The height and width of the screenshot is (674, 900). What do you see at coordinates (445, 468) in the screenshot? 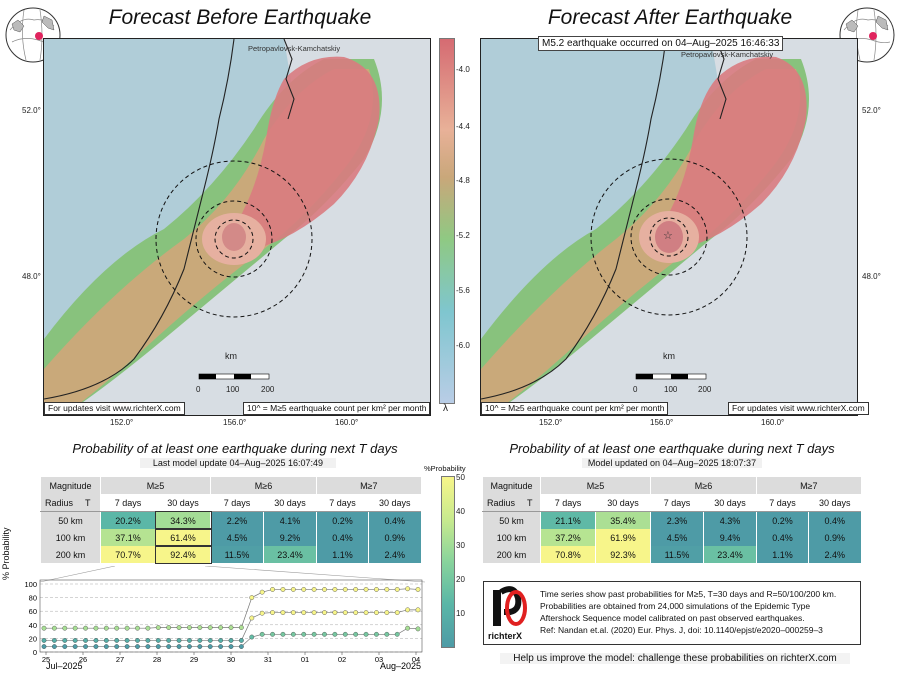
I see `prob-colorbar-label: %Probability` at bounding box center [445, 468].